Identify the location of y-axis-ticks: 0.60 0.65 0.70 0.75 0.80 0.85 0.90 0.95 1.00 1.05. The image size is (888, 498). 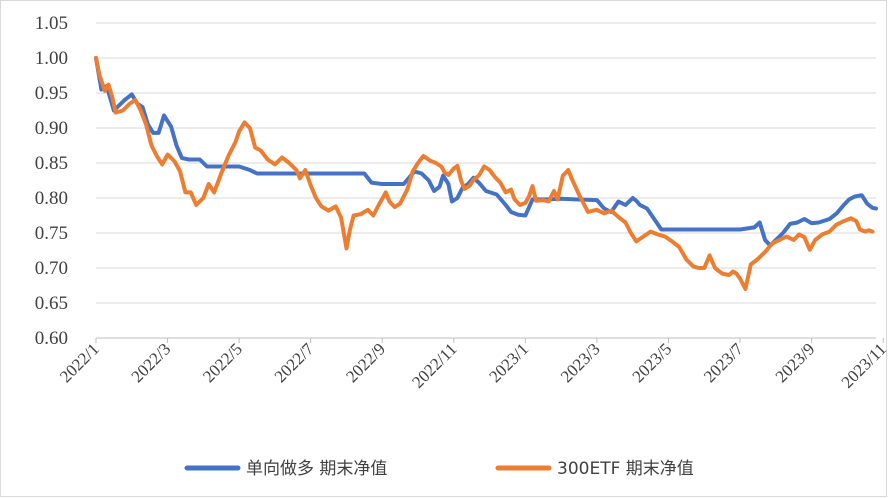
(51, 181).